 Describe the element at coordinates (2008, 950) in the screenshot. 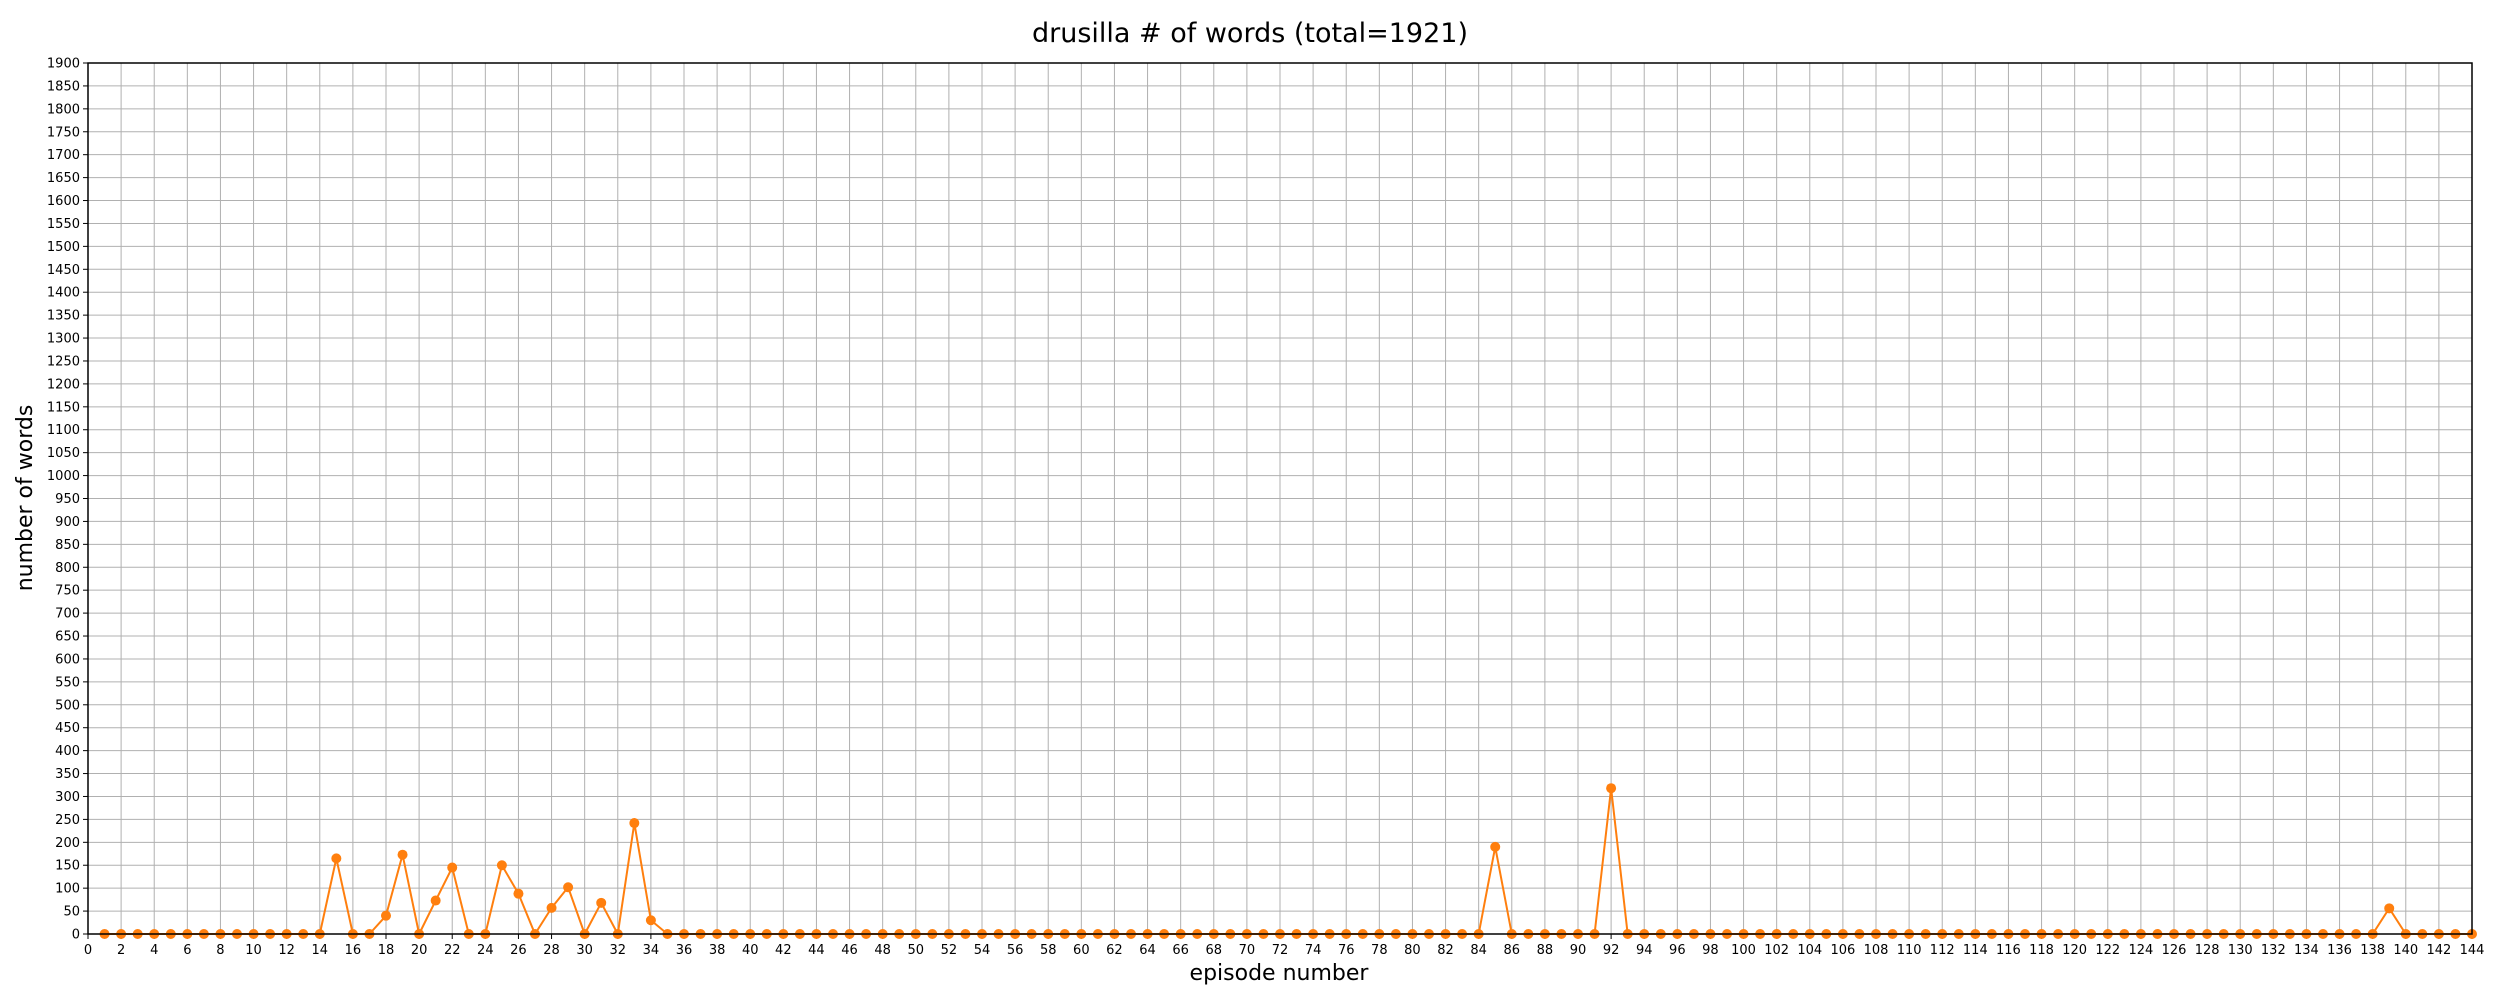

I see `x-tick-label: 116` at that location.